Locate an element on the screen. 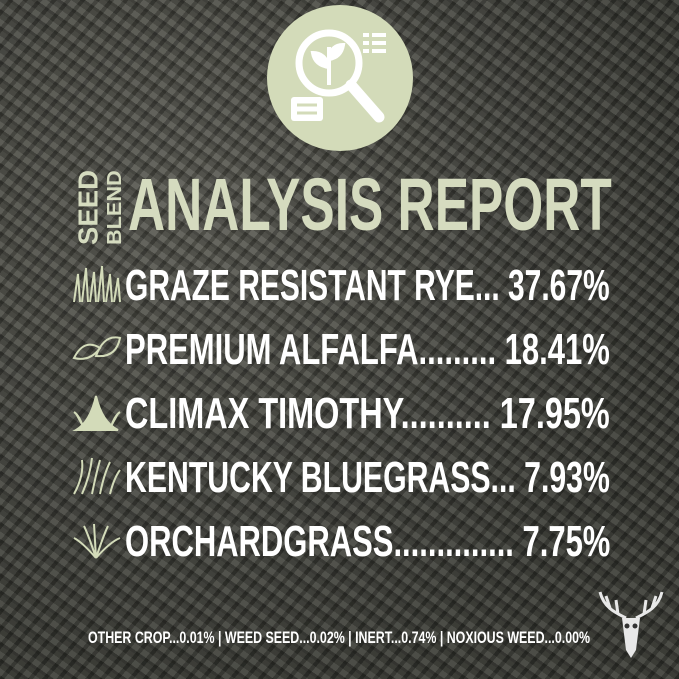 This screenshot has width=679, height=679. blend-row-label: CLIMAX TIMOTHY.......... 17.95% is located at coordinates (367, 413).